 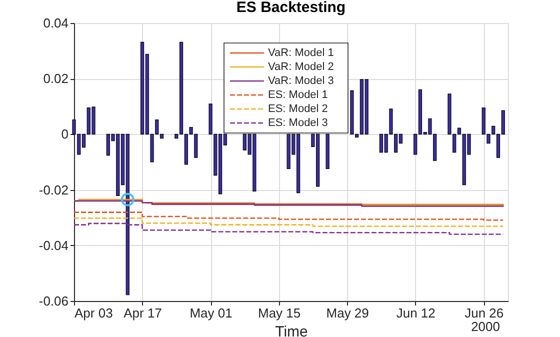 I want to click on y-tick-label: -0.06, so click(x=53, y=301).